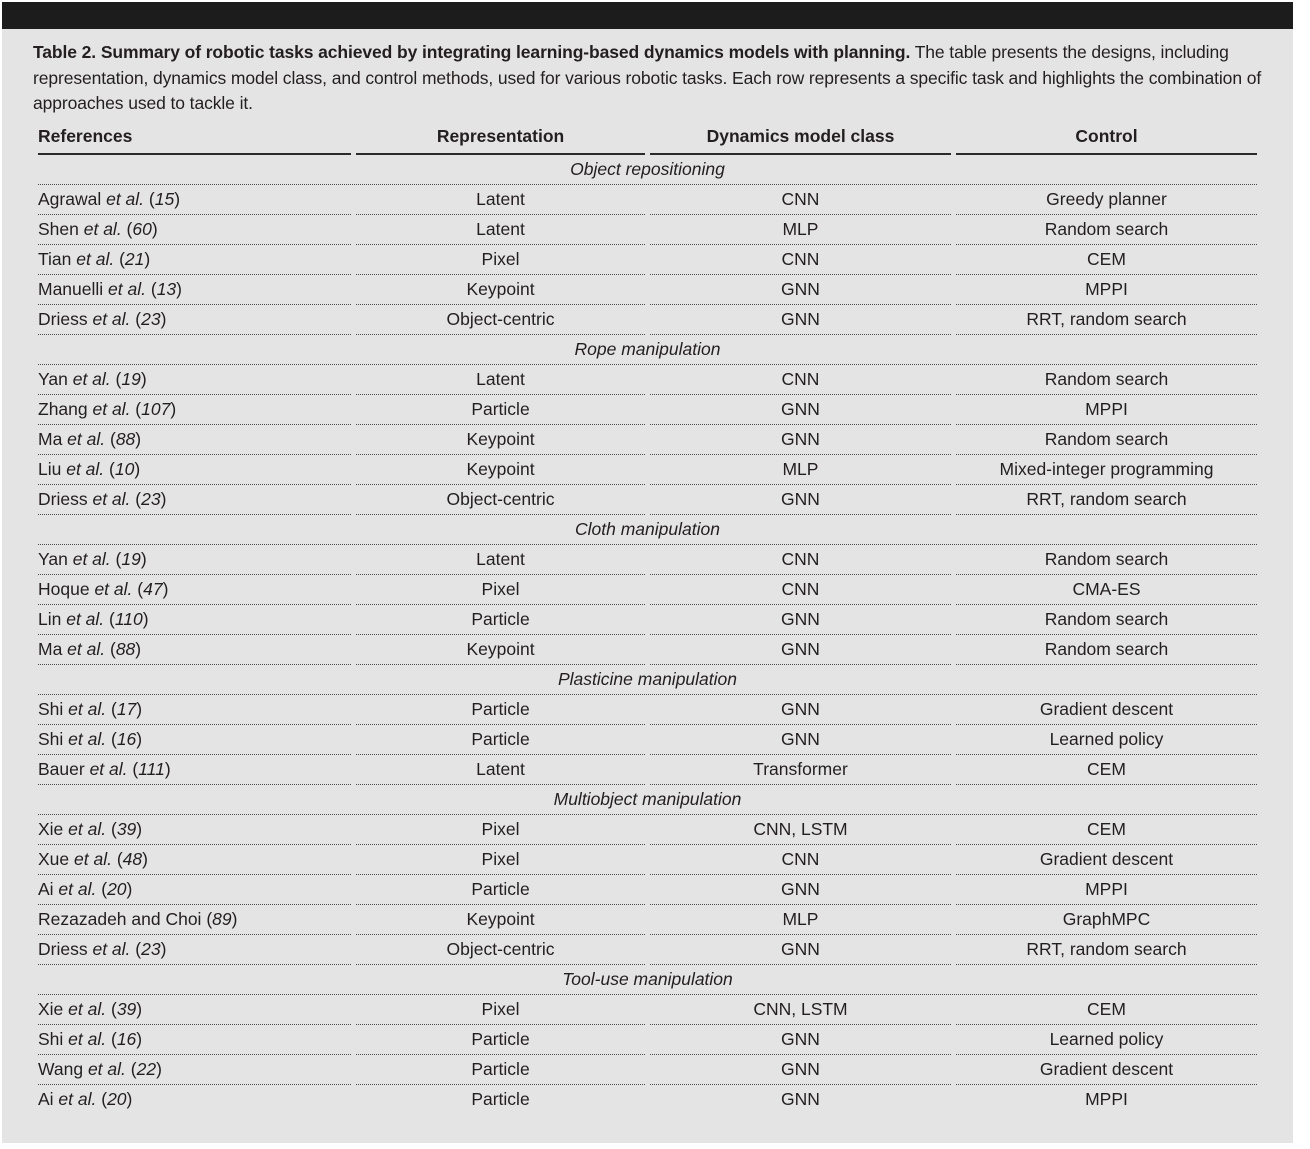 This screenshot has width=1310, height=1149. I want to click on column-header-references: References, so click(195, 137).